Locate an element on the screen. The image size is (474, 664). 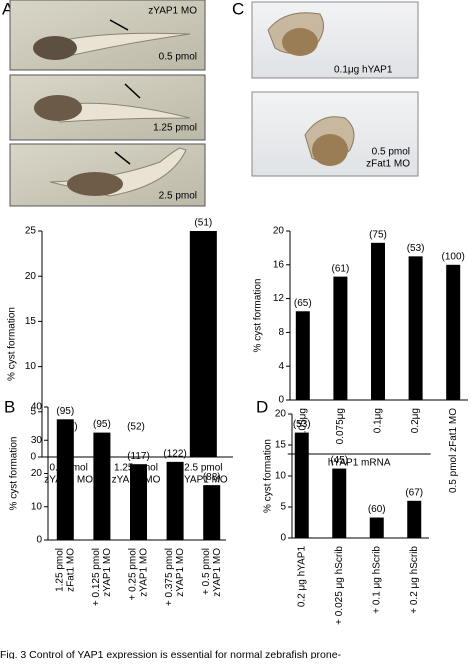
x-tick-label: 0.075μg is located at coordinates (340, 426).